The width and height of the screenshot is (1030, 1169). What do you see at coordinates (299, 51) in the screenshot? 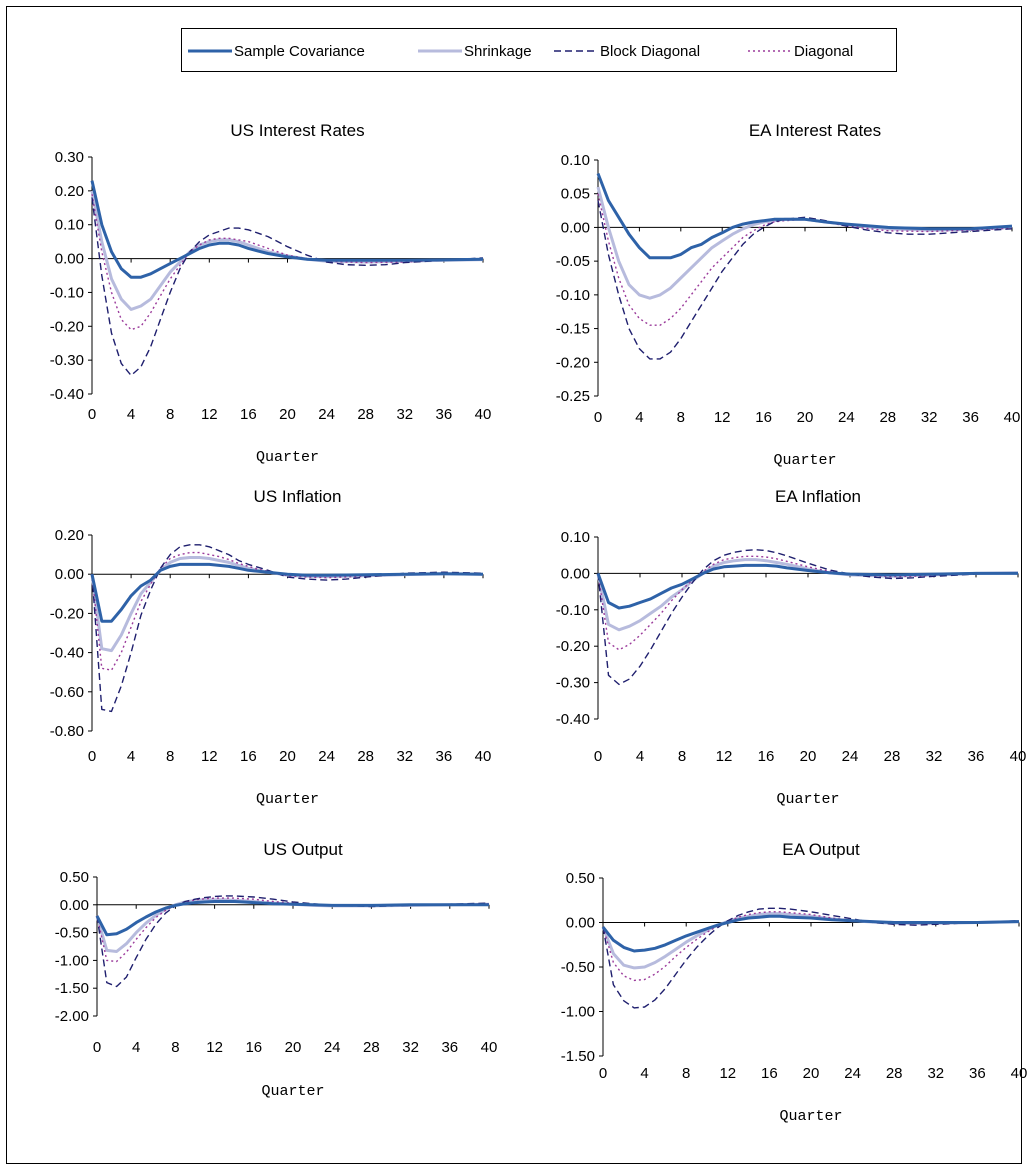
I see `legend-label-sample-covariance: Sample Covariance` at bounding box center [299, 51].